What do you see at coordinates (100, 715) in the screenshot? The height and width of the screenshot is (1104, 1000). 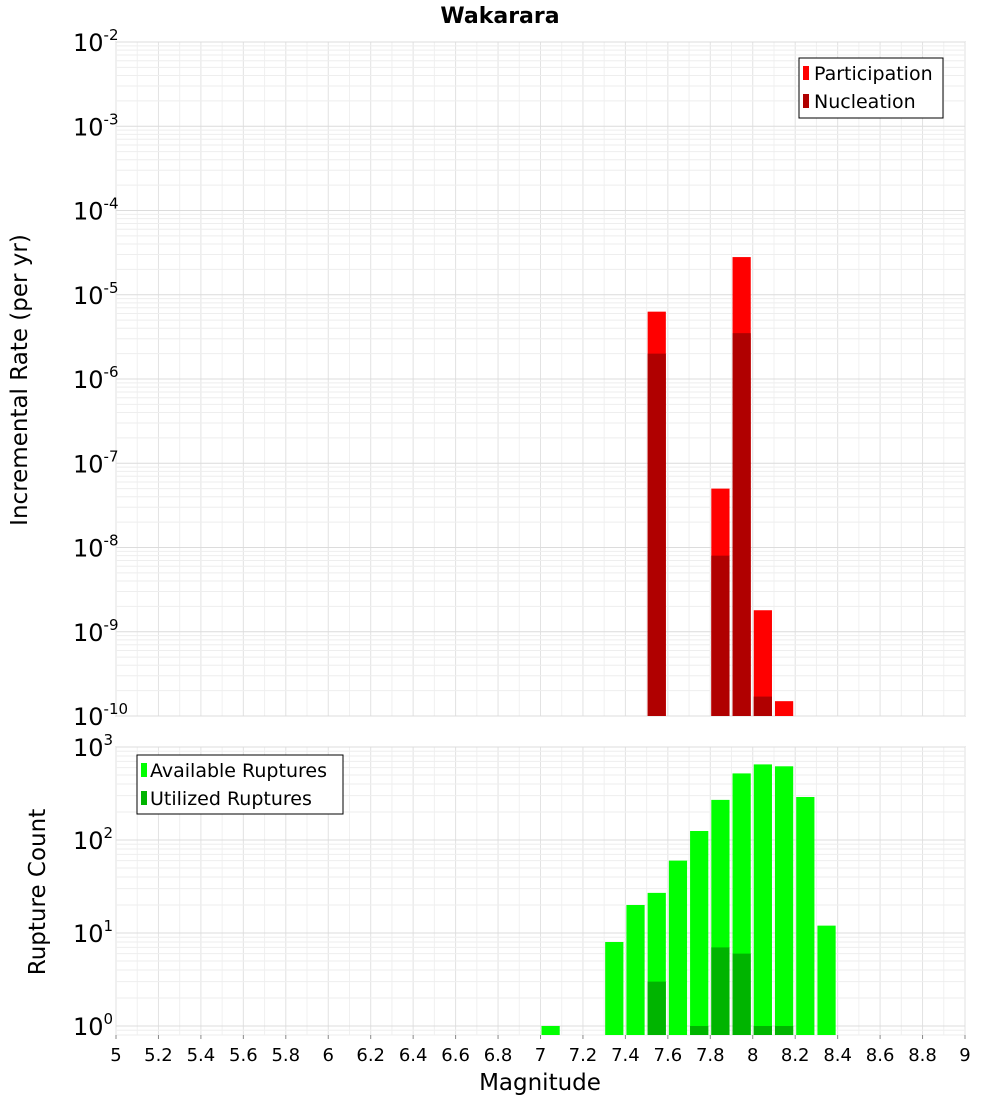 I see `y-tick-label: 10⁻¹⁰` at bounding box center [100, 715].